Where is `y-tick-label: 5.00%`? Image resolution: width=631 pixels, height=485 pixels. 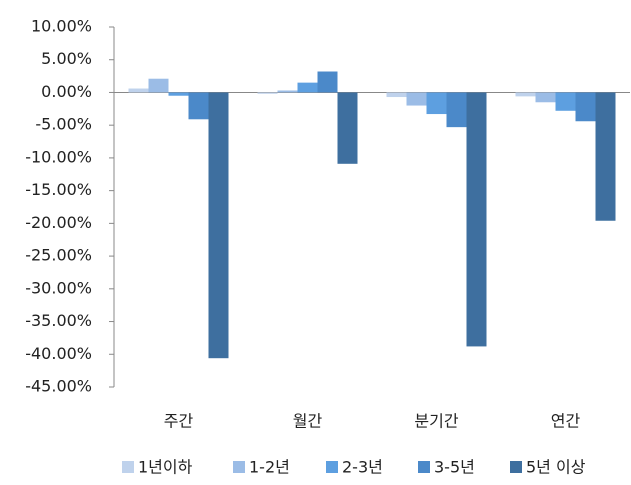
y-tick-label: 5.00% is located at coordinates (66, 58).